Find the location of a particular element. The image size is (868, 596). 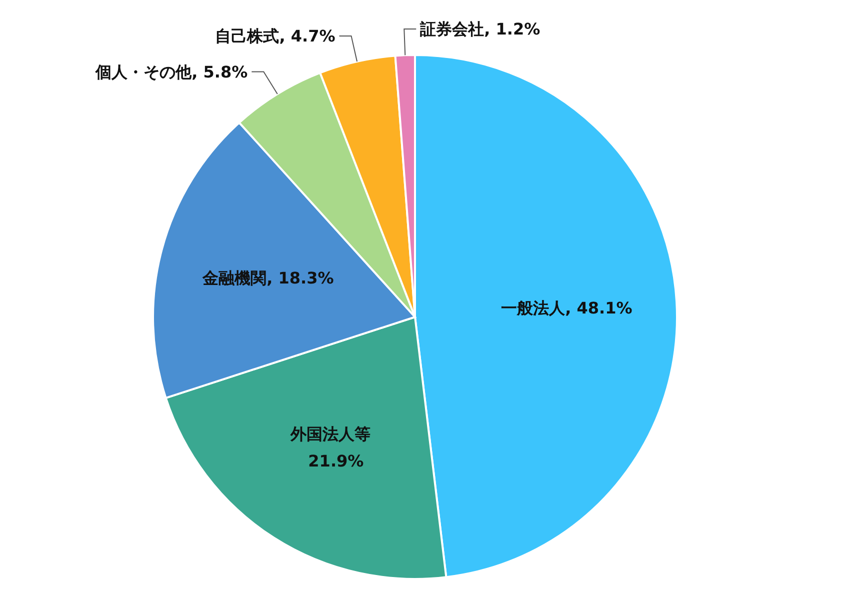

slice-label: 金融機関, 18.3% is located at coordinates (268, 278).